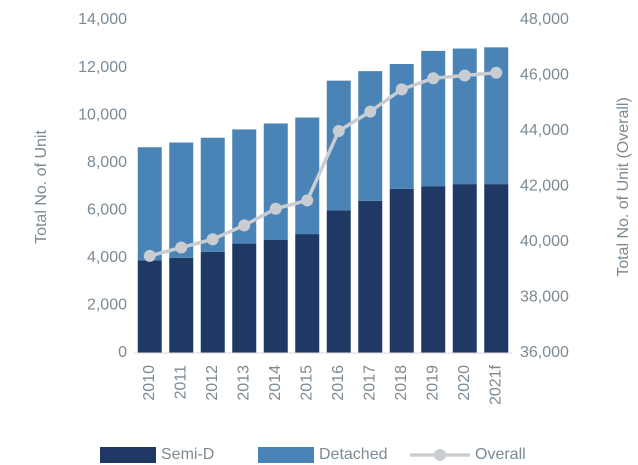  What do you see at coordinates (544, 241) in the screenshot?
I see `y2-tick-label: 40,000` at bounding box center [544, 241].